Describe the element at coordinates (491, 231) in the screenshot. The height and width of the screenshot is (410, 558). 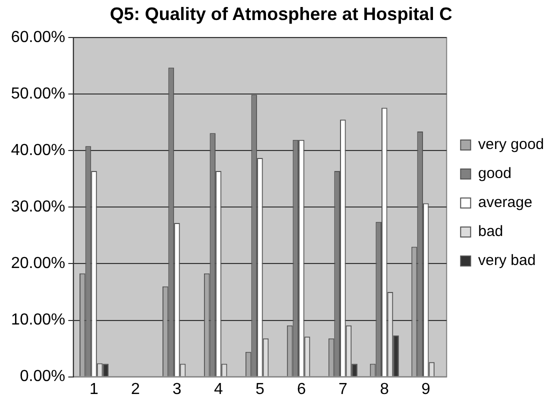
I see `legend-label: bad` at that location.